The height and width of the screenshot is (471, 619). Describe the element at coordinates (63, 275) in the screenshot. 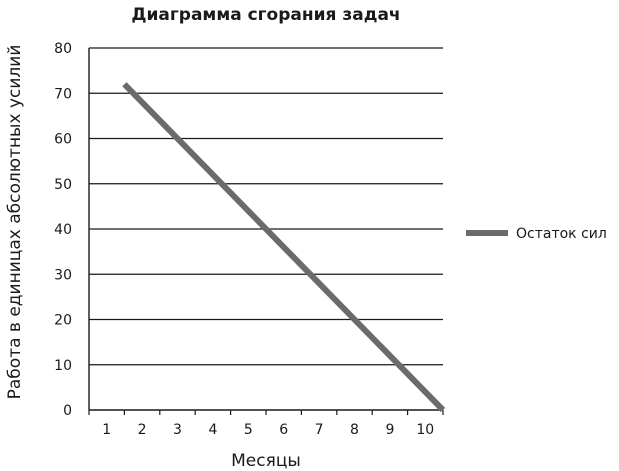

I see `y-tick-label: 30` at that location.